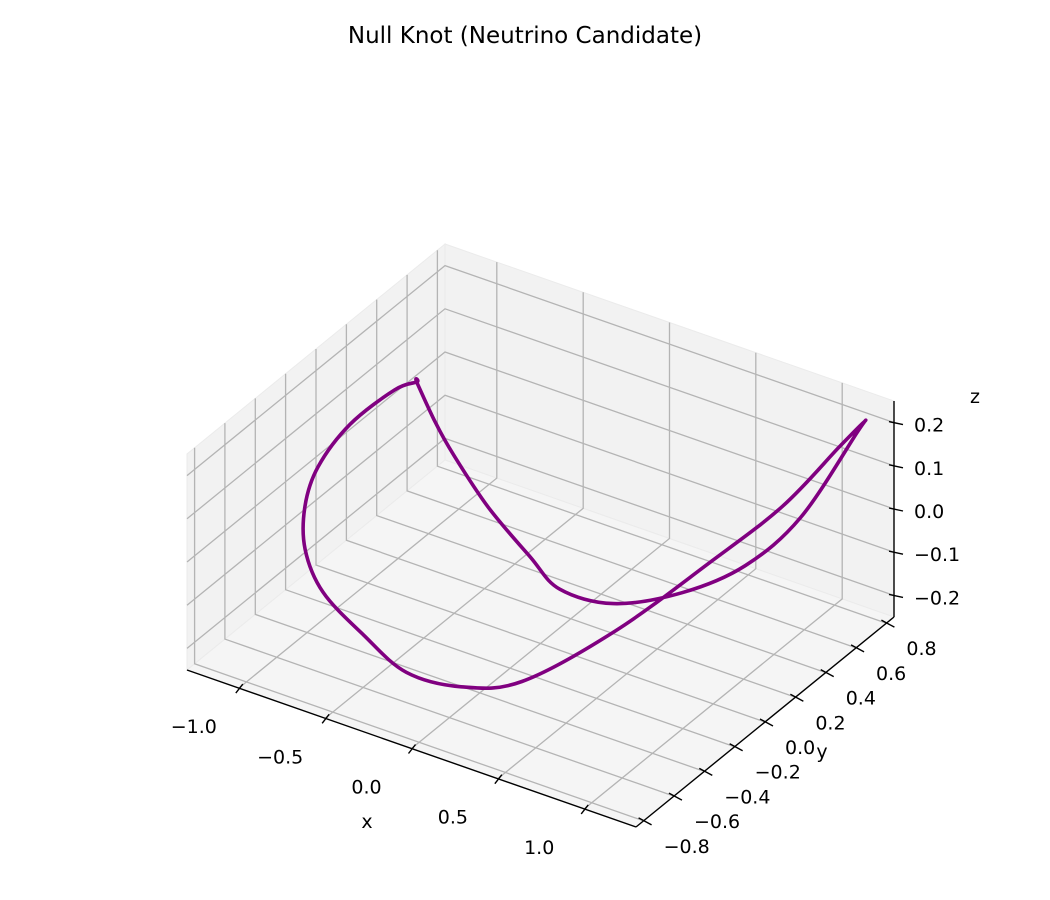 The height and width of the screenshot is (900, 1050). What do you see at coordinates (937, 555) in the screenshot?
I see `z-tick-label: −0.1` at bounding box center [937, 555].